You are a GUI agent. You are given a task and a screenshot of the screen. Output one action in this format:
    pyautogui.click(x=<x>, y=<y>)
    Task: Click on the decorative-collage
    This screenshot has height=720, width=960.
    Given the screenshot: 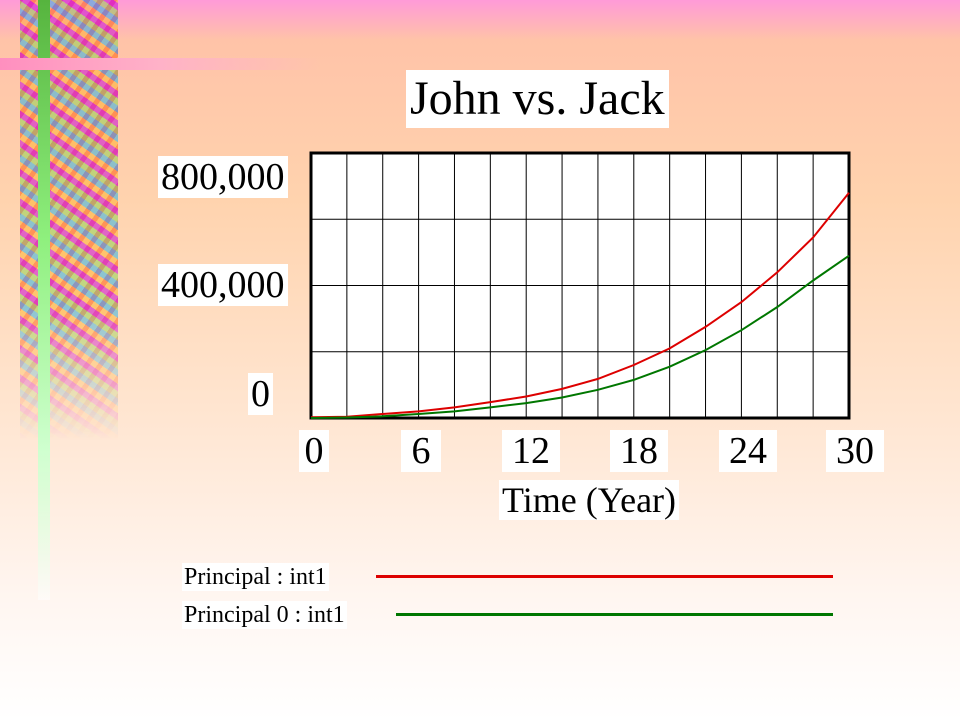 What is the action you would take?
    pyautogui.click(x=69, y=220)
    